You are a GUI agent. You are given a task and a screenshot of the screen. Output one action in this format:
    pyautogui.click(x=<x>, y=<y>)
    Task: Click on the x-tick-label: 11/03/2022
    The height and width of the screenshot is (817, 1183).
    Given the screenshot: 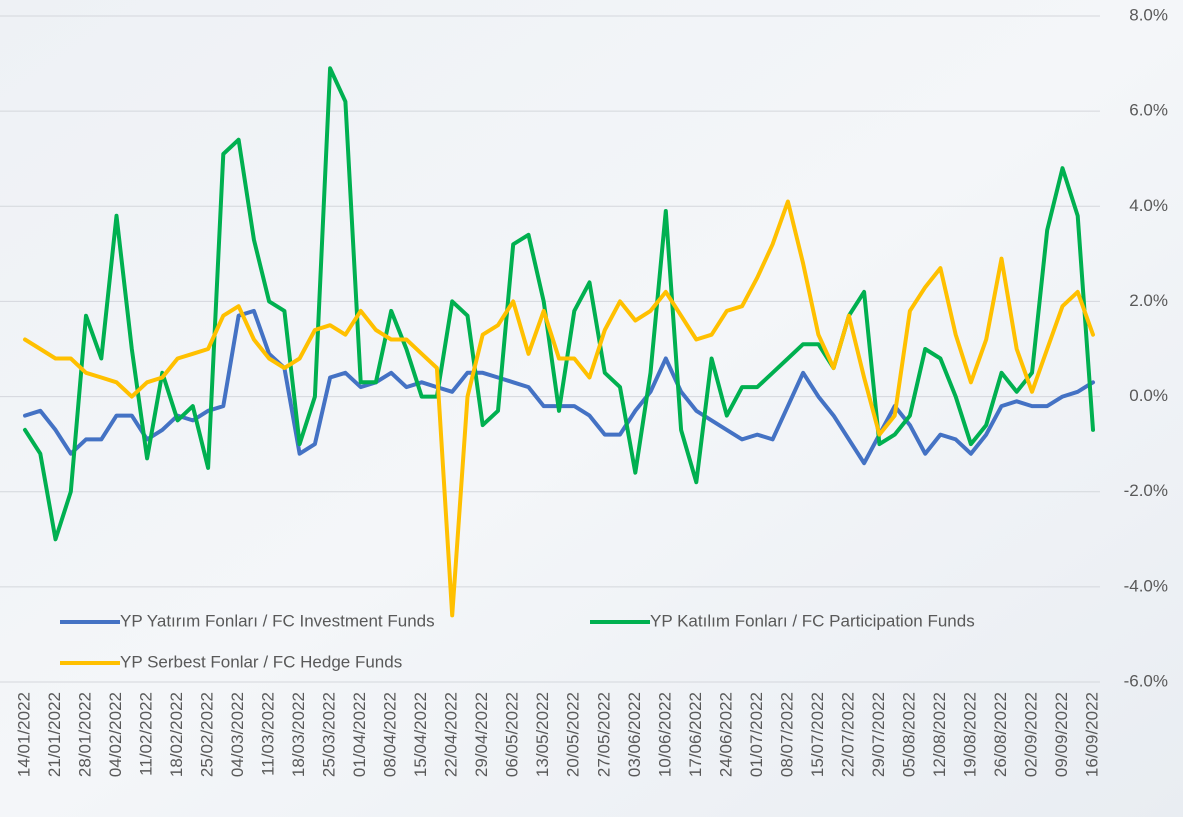 What is the action you would take?
    pyautogui.click(x=268, y=734)
    